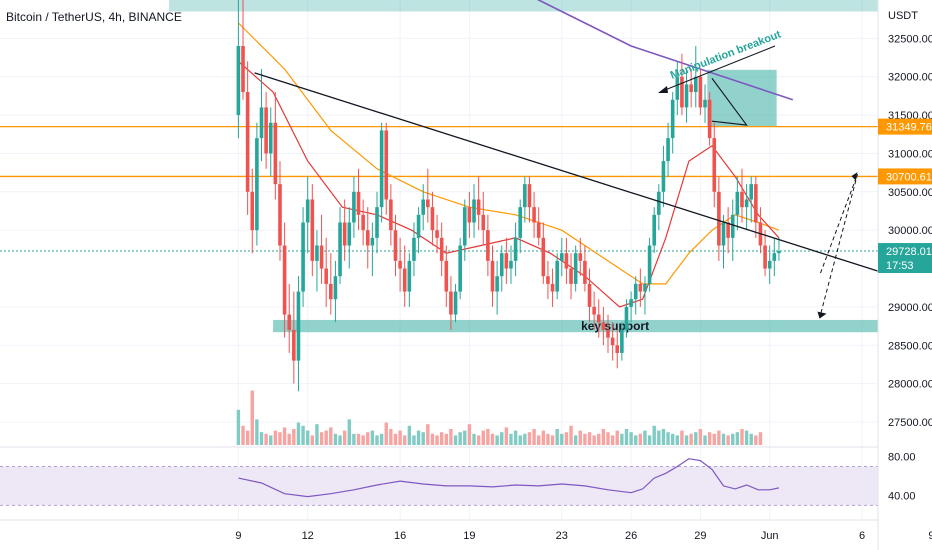 The height and width of the screenshot is (550, 932). Describe the element at coordinates (665, 50) in the screenshot. I see `ma-long-line` at that location.